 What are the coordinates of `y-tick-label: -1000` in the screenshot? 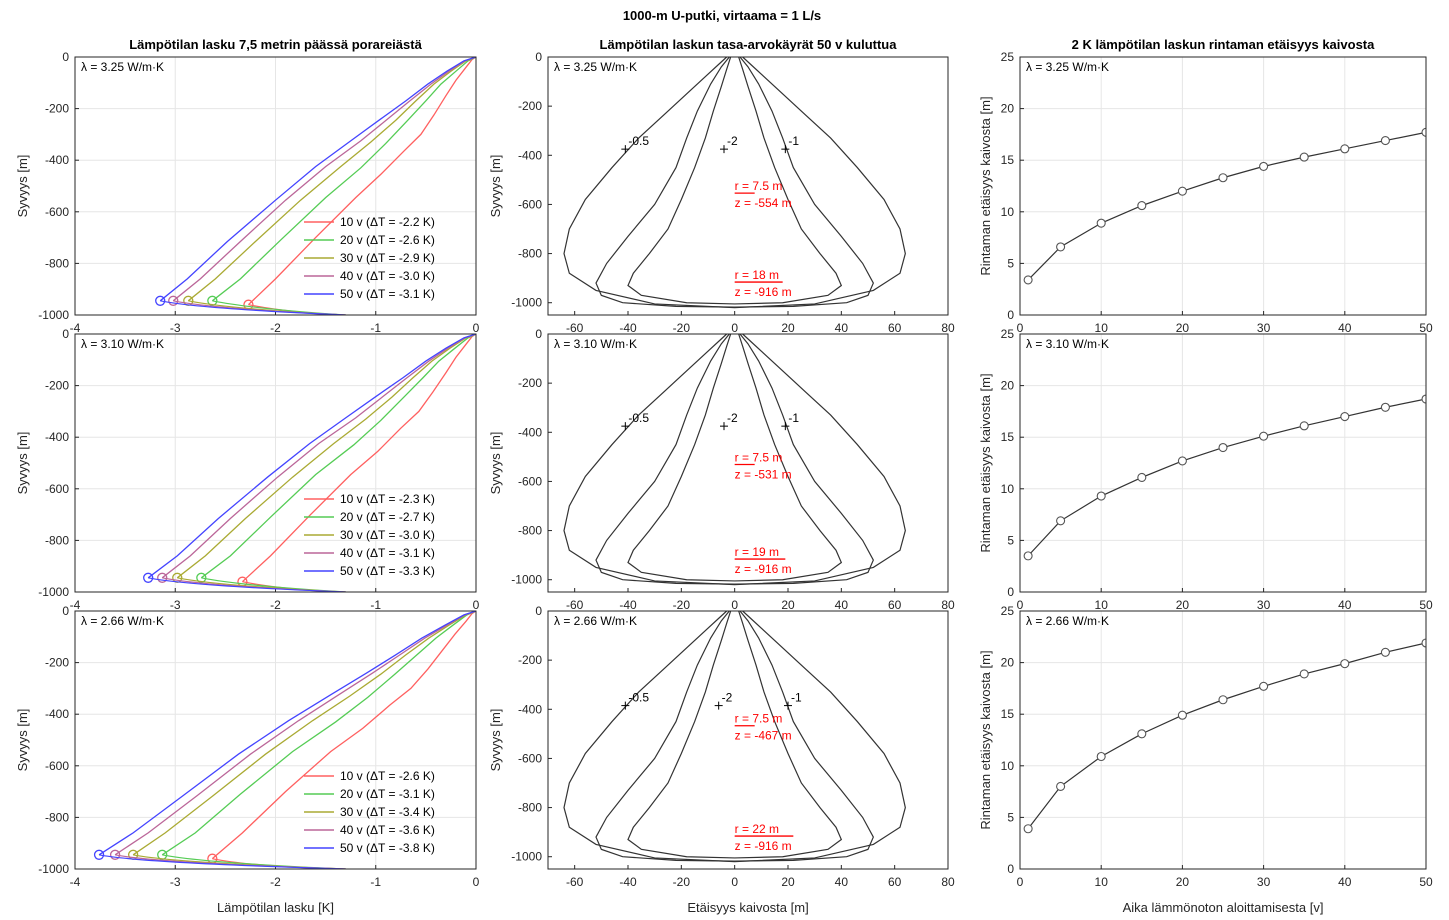 It's located at (53, 869).